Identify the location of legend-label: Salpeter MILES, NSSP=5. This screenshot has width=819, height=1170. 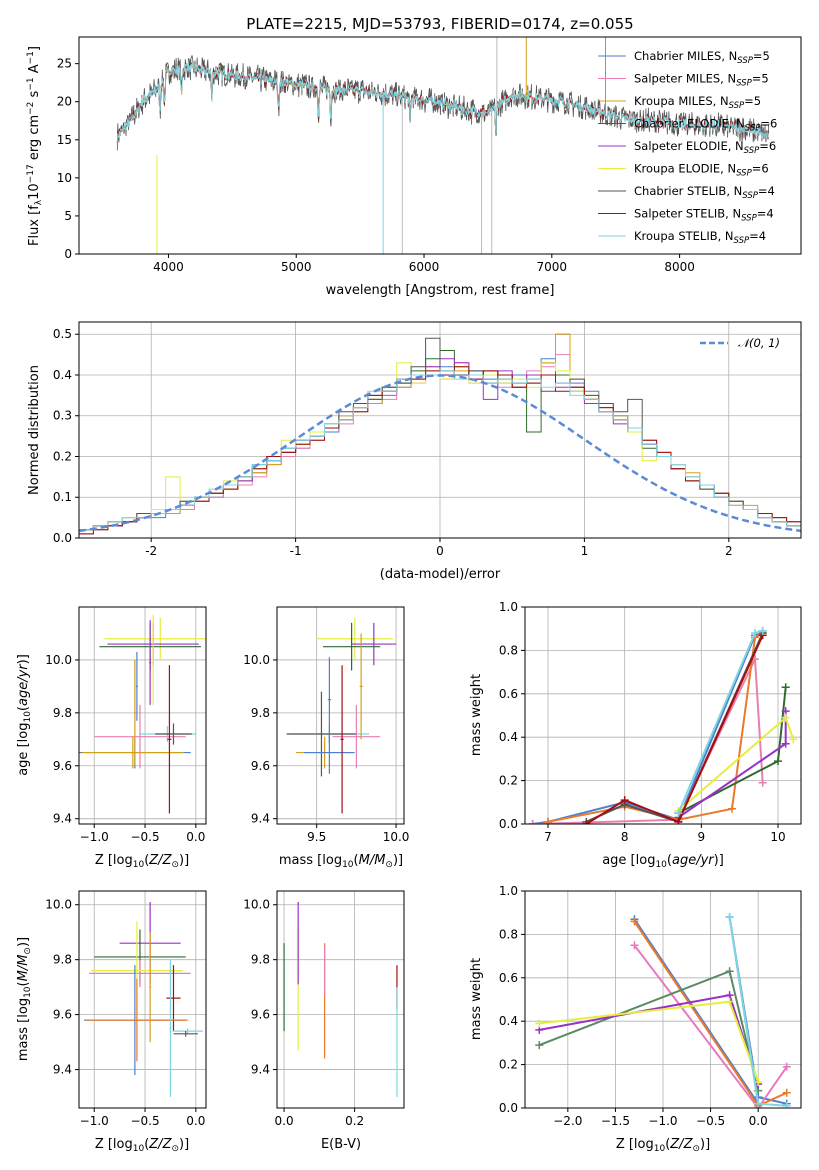
(701, 80).